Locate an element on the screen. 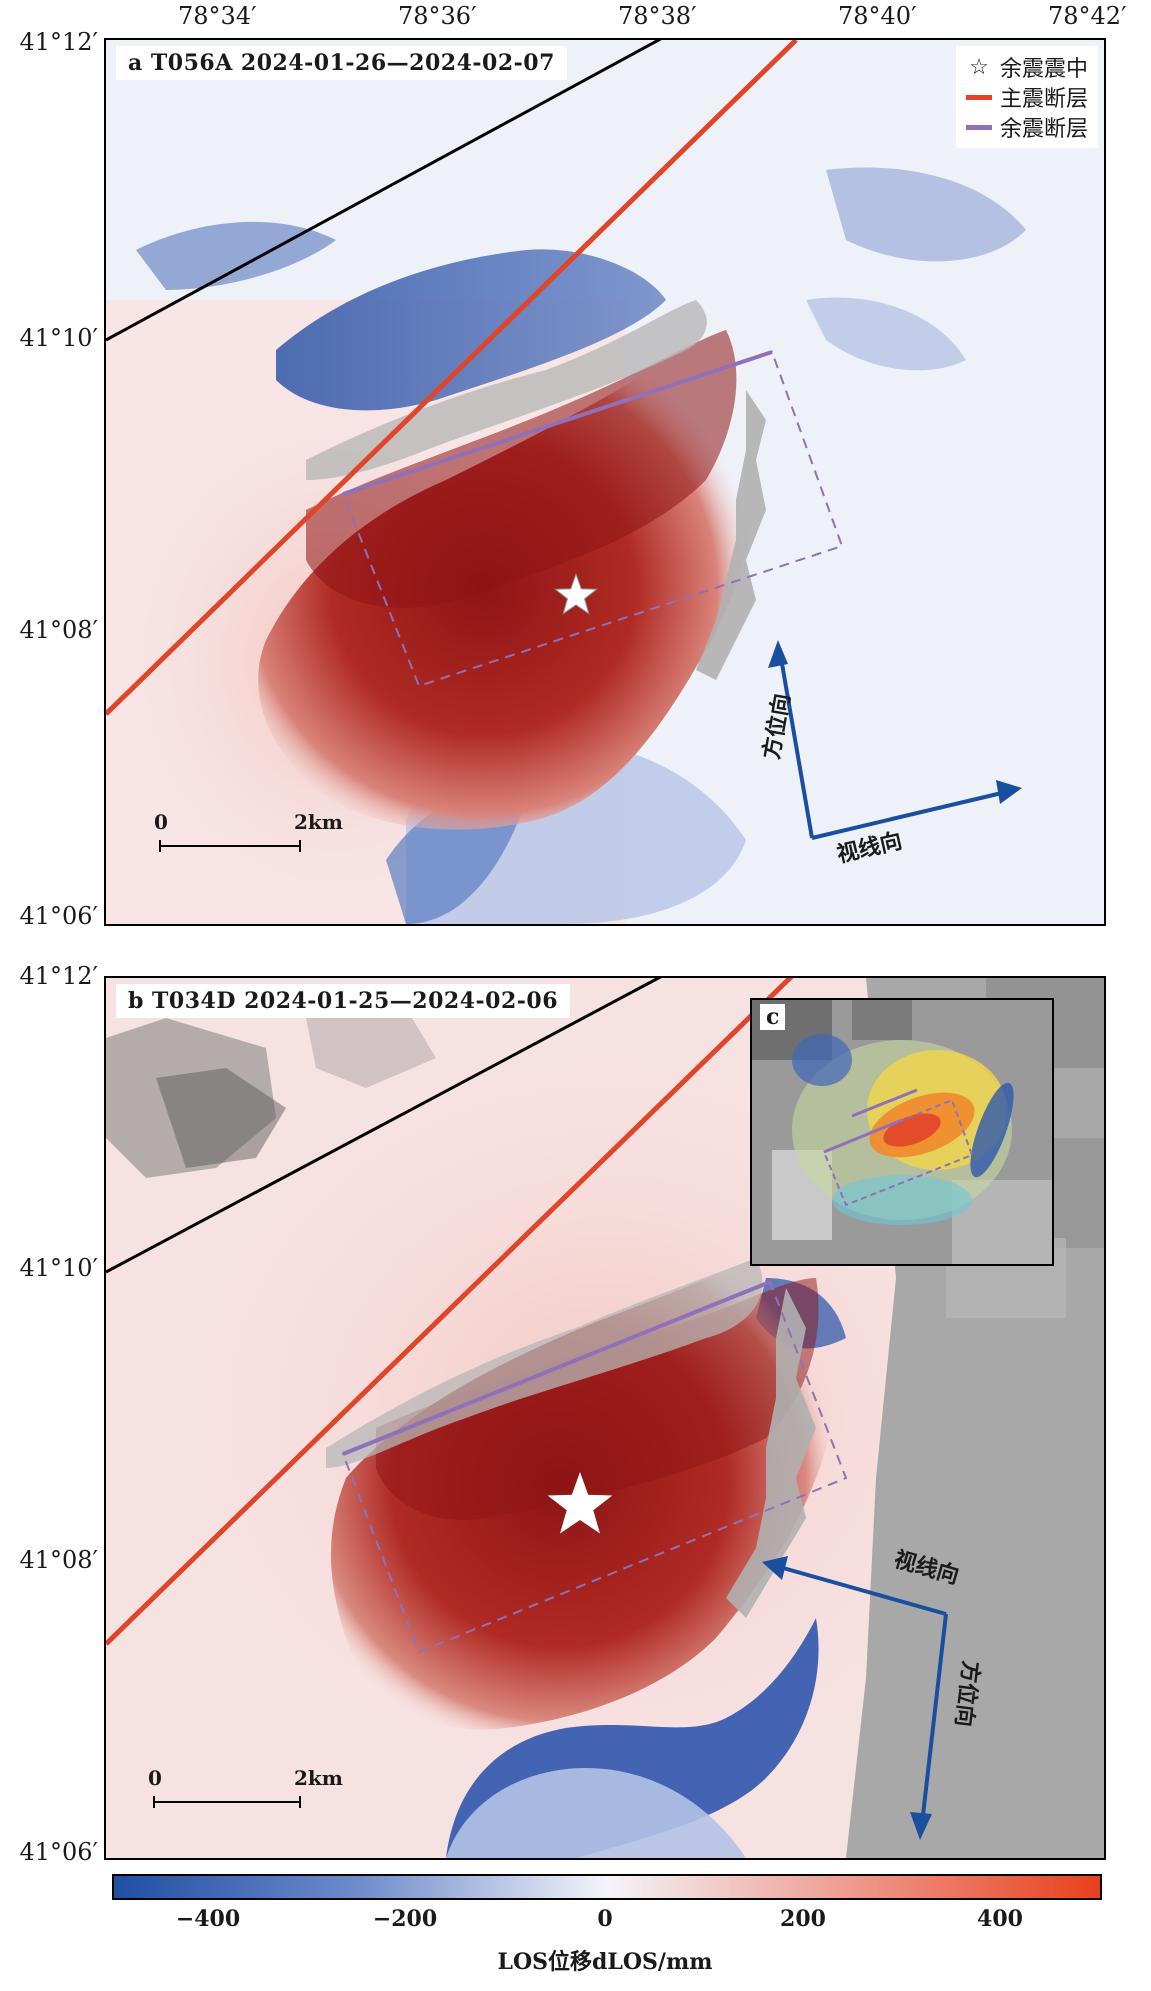 This screenshot has width=1151, height=1991. lon-label-78-34: 78°34′ is located at coordinates (217, 16).